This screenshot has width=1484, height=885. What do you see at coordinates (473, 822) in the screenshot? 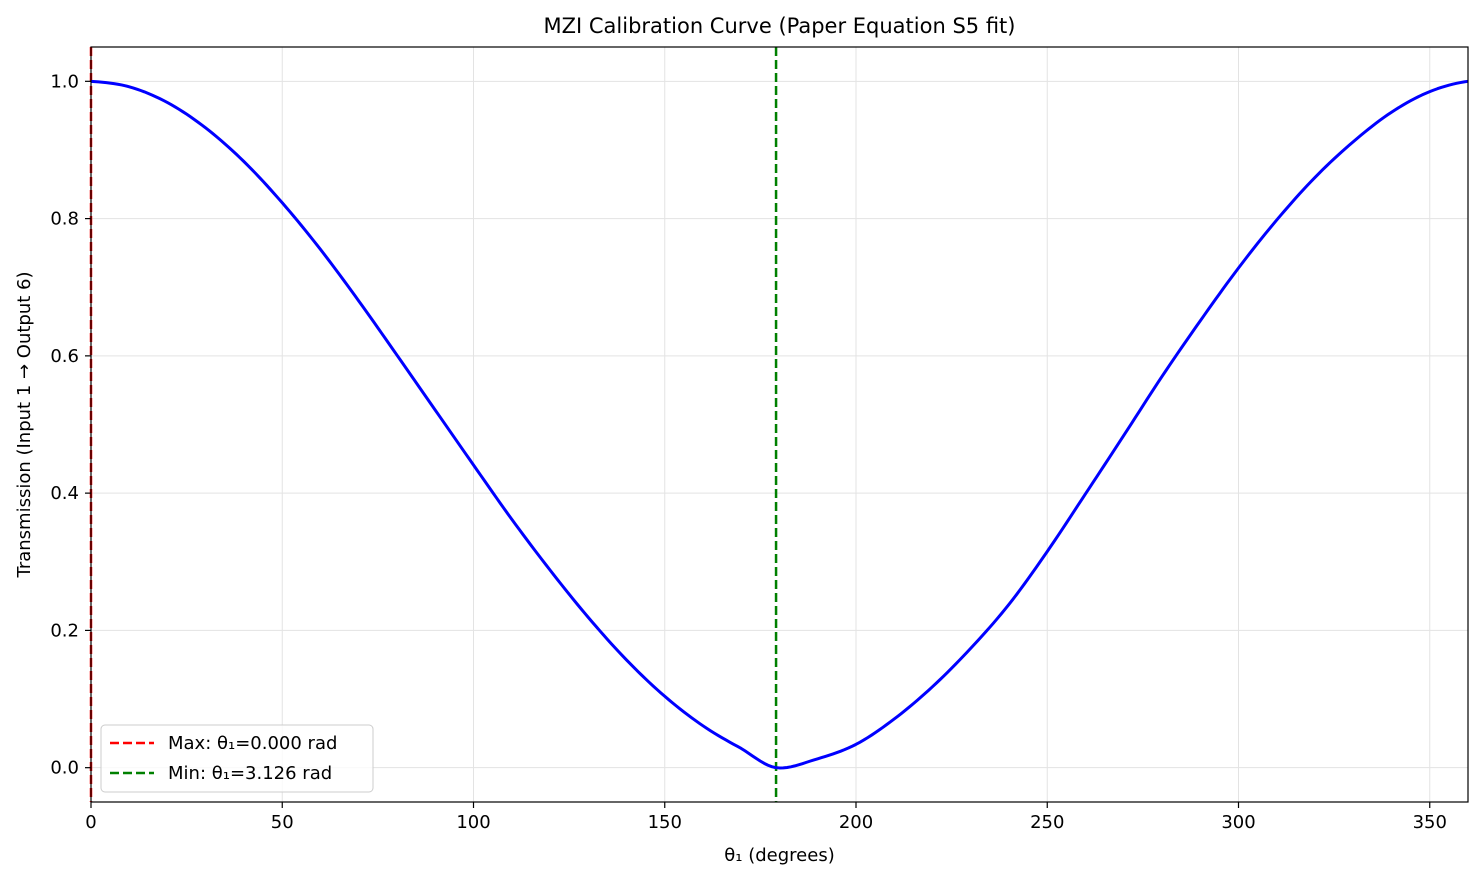
I see `x-tick-label: 100` at bounding box center [473, 822].